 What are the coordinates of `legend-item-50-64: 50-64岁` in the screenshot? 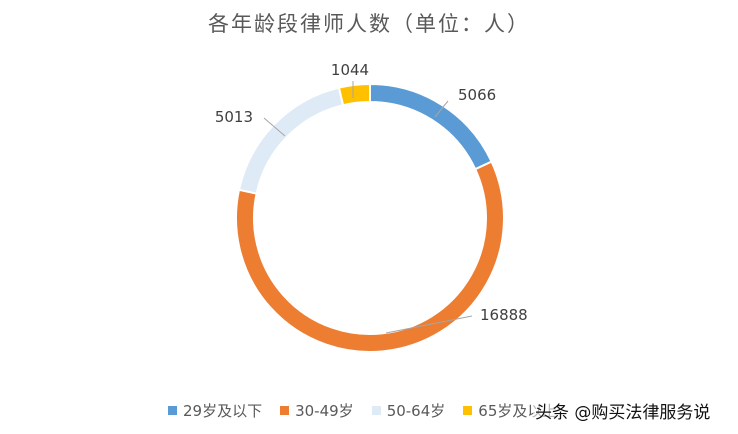 It's located at (408, 410).